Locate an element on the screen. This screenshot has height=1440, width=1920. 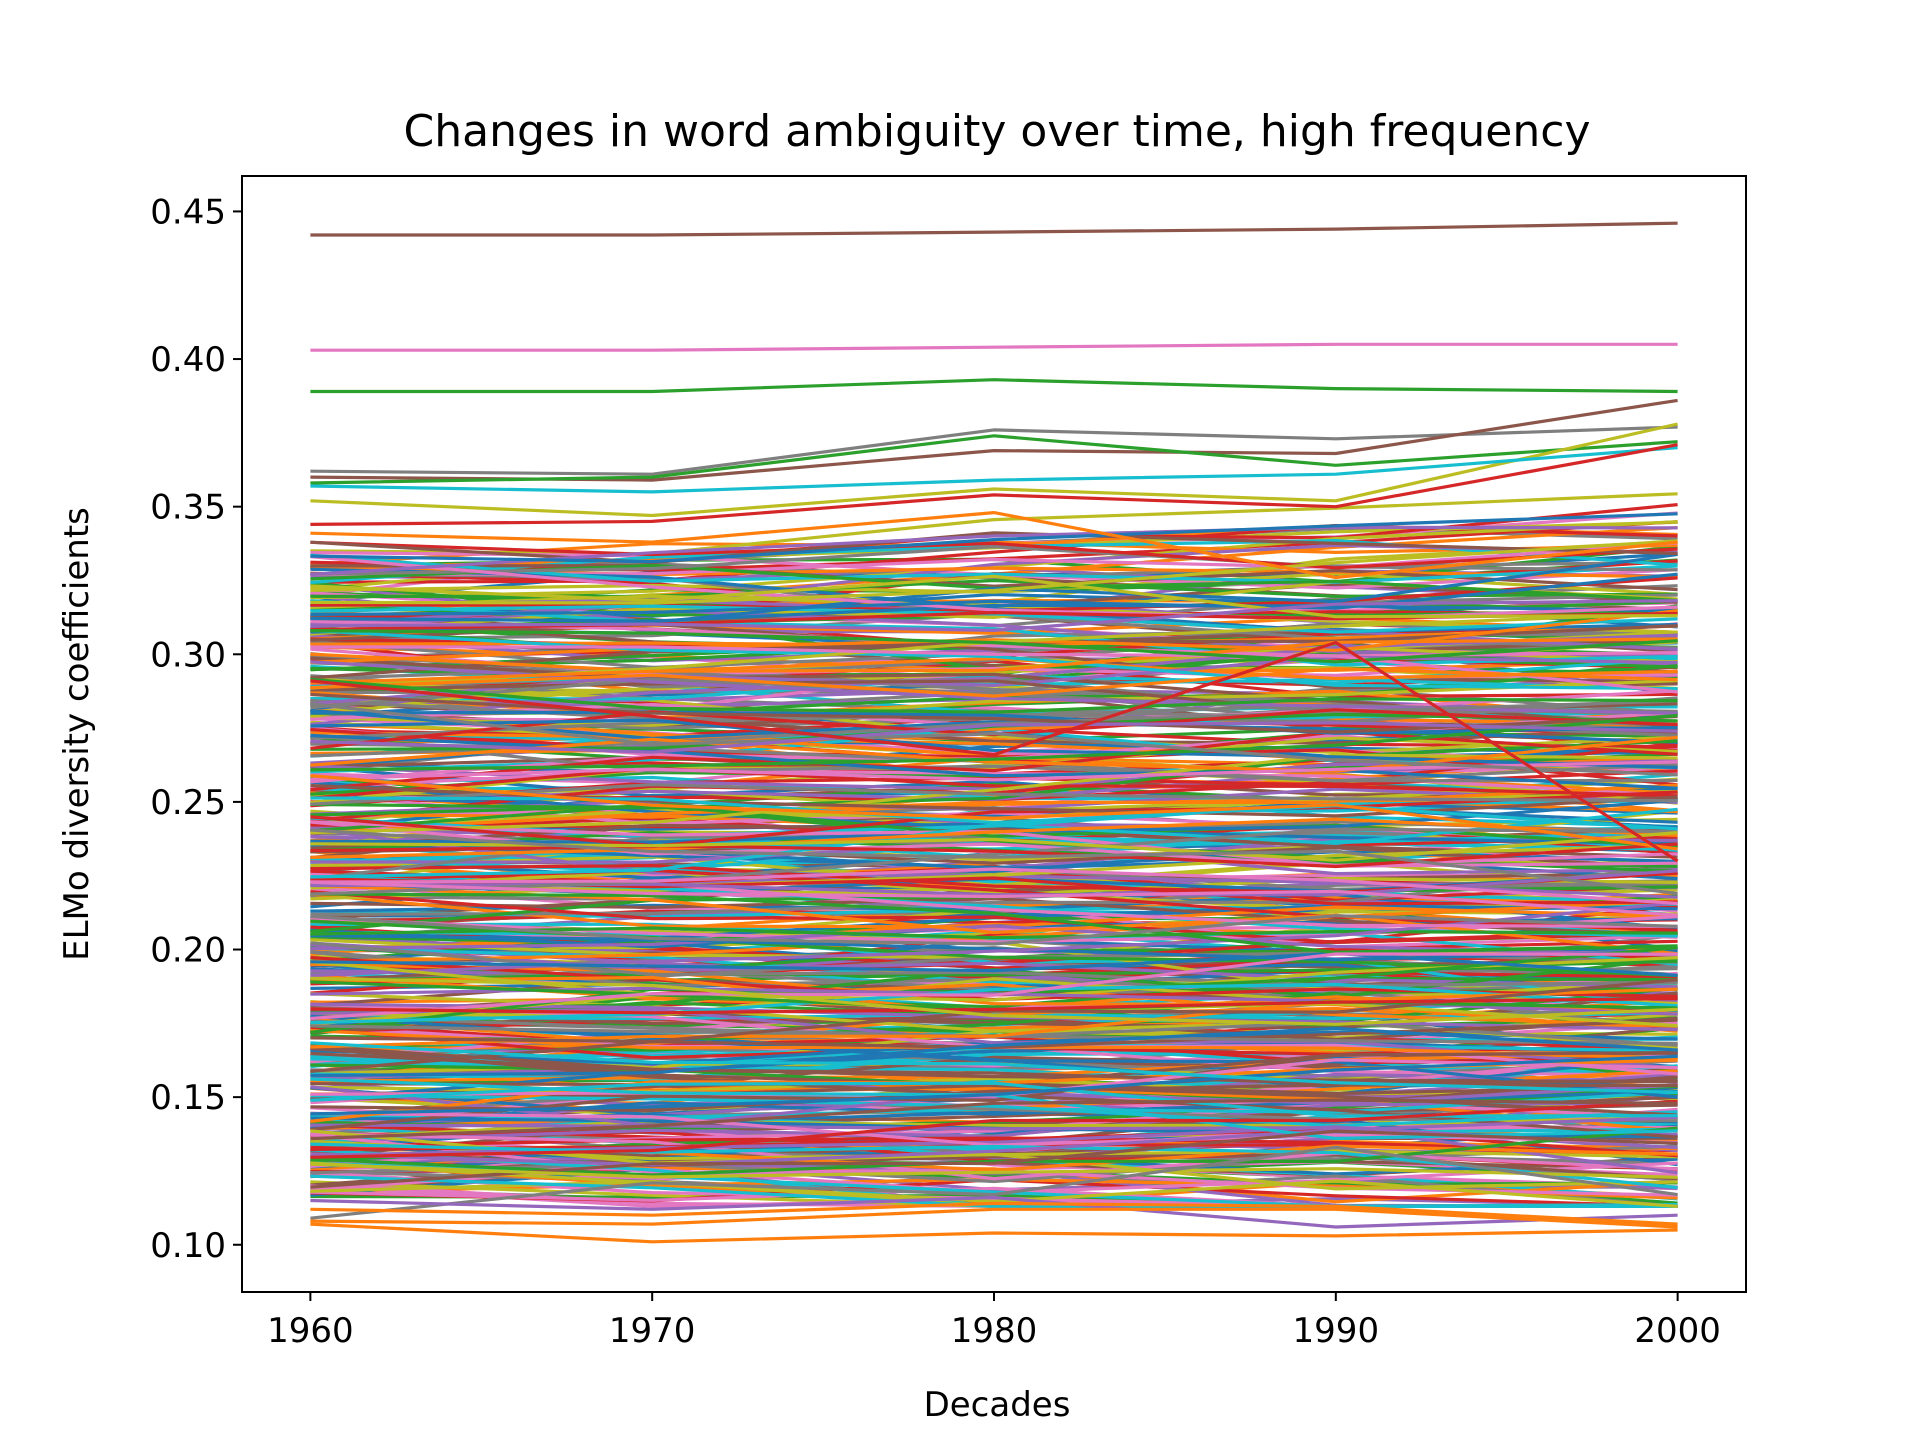
y-tick-label: 0.45 is located at coordinates (188, 212).